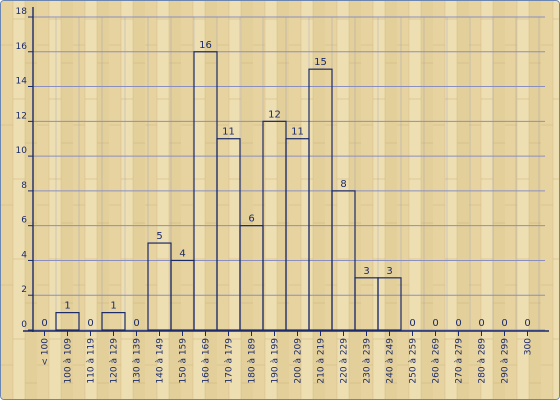 The height and width of the screenshot is (400, 560). I want to click on y-axis-ticks: 0 2 4 6 8 10 12 14 16 18, so click(24, 169).